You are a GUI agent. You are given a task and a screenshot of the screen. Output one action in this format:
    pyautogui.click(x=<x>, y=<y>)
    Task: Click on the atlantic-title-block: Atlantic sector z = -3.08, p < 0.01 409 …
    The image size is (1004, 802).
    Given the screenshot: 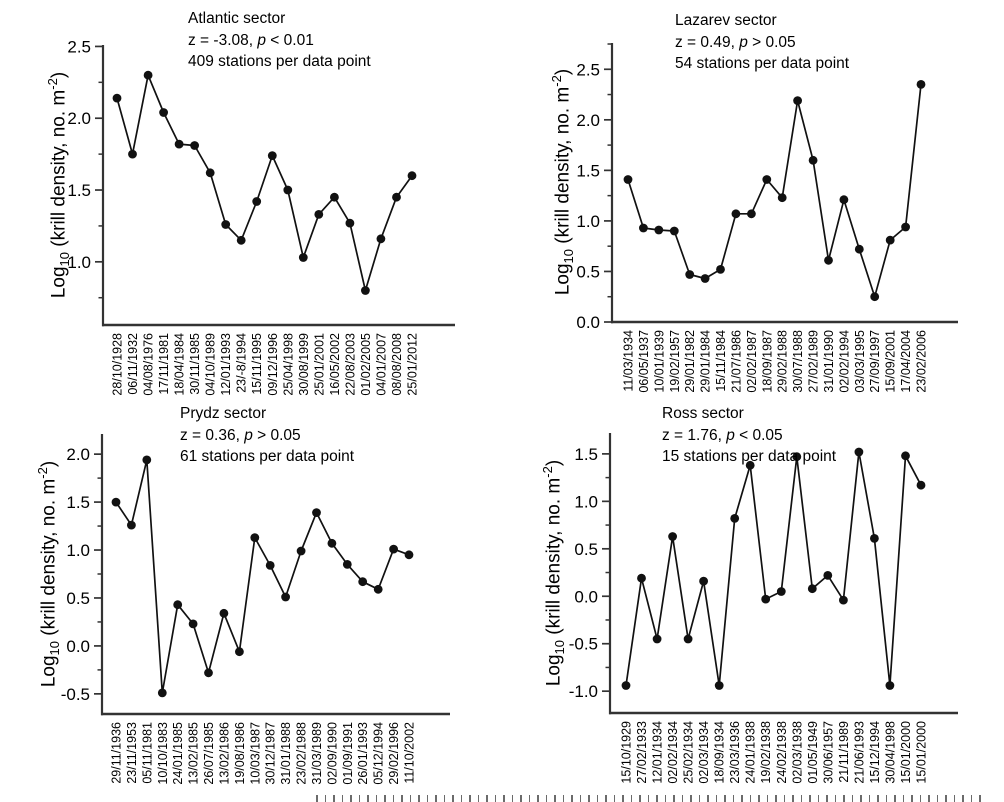 What is the action you would take?
    pyautogui.click(x=279, y=40)
    